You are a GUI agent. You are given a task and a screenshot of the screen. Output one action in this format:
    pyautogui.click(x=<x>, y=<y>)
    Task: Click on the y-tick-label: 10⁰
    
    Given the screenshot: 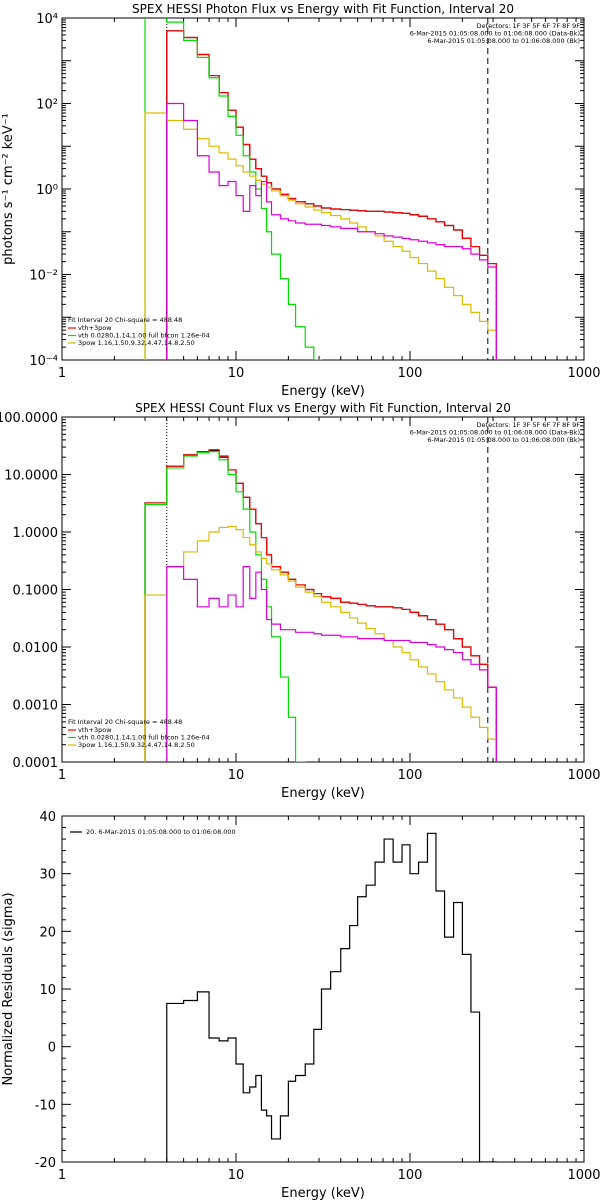 What is the action you would take?
    pyautogui.click(x=47, y=190)
    